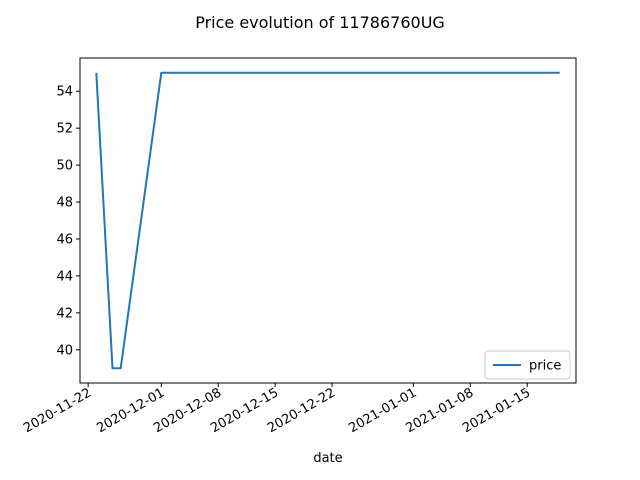 This screenshot has width=640, height=480. I want to click on y-tick-label: 42, so click(64, 313).